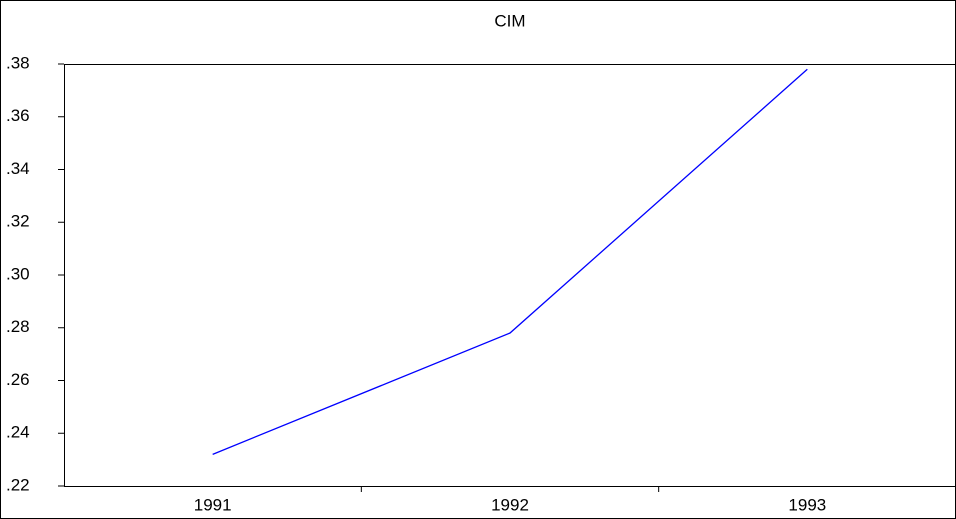  Describe the element at coordinates (509, 20) in the screenshot. I see `chart-title: CIM` at that location.